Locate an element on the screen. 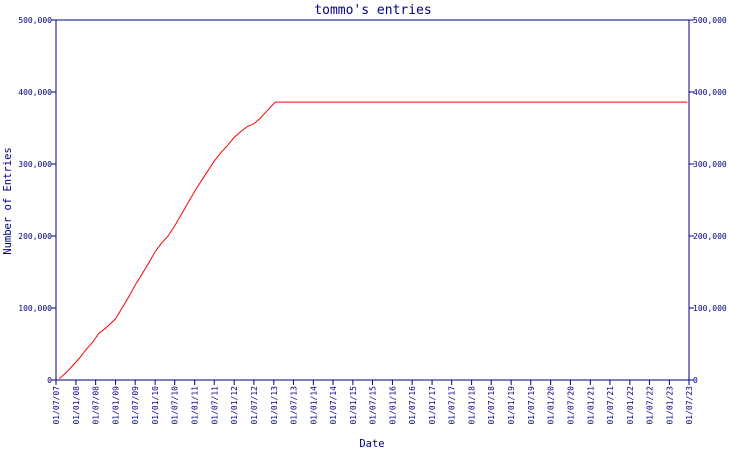 The width and height of the screenshot is (750, 450). y-tick-label-left: 400,000 is located at coordinates (35, 92).